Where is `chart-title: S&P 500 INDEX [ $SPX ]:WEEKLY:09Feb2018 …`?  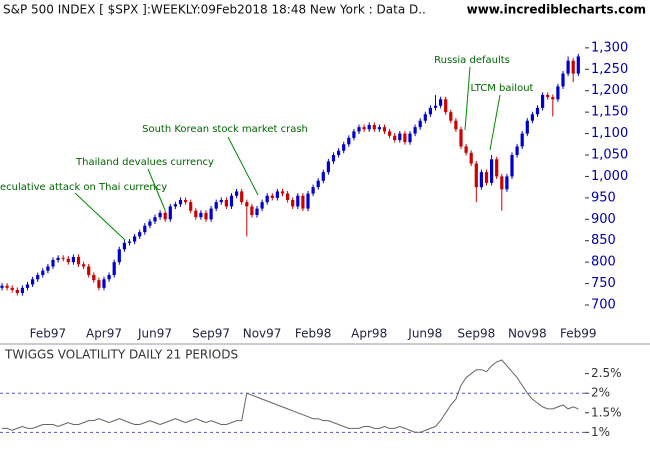
chart-title: S&P 500 INDEX [ $SPX ]:WEEKLY:09Feb2018 … is located at coordinates (214, 10).